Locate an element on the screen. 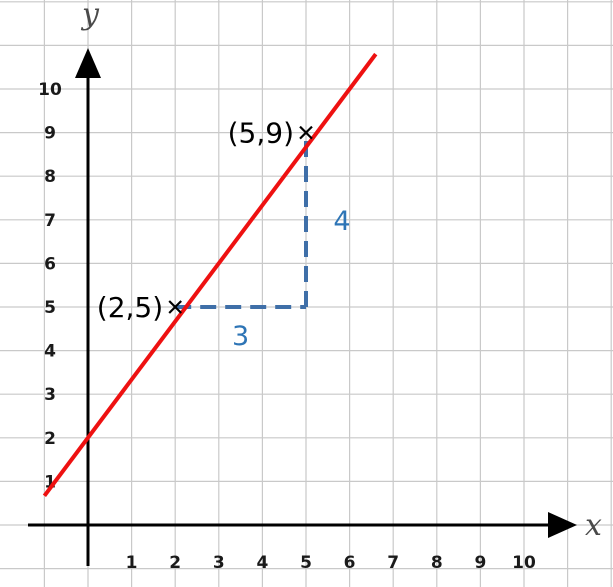 This screenshot has width=613, height=587. y-axis-title: y is located at coordinates (90, 16).